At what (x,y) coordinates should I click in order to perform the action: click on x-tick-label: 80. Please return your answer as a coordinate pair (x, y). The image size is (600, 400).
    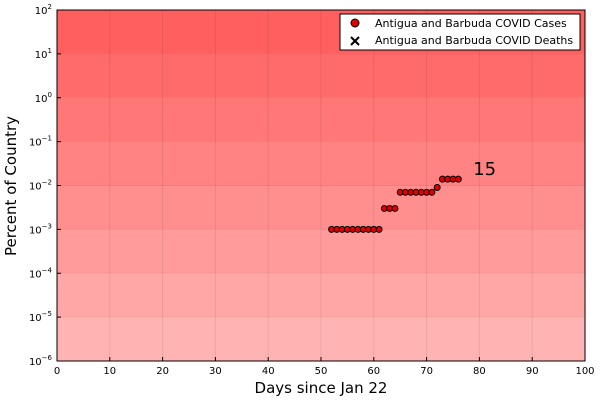
    Looking at the image, I should click on (479, 371).